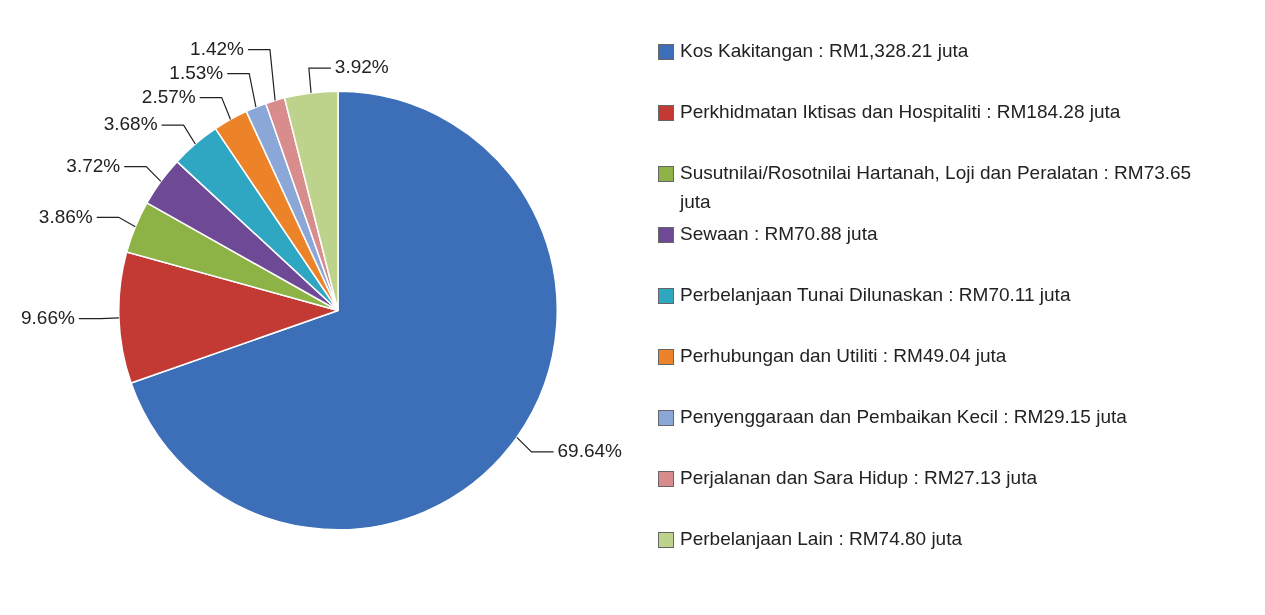 Image resolution: width=1265 pixels, height=615 pixels. What do you see at coordinates (875, 295) in the screenshot?
I see `legend-label: Perbelanjaan Tunai Dilunaskan : RM70.11 juta` at bounding box center [875, 295].